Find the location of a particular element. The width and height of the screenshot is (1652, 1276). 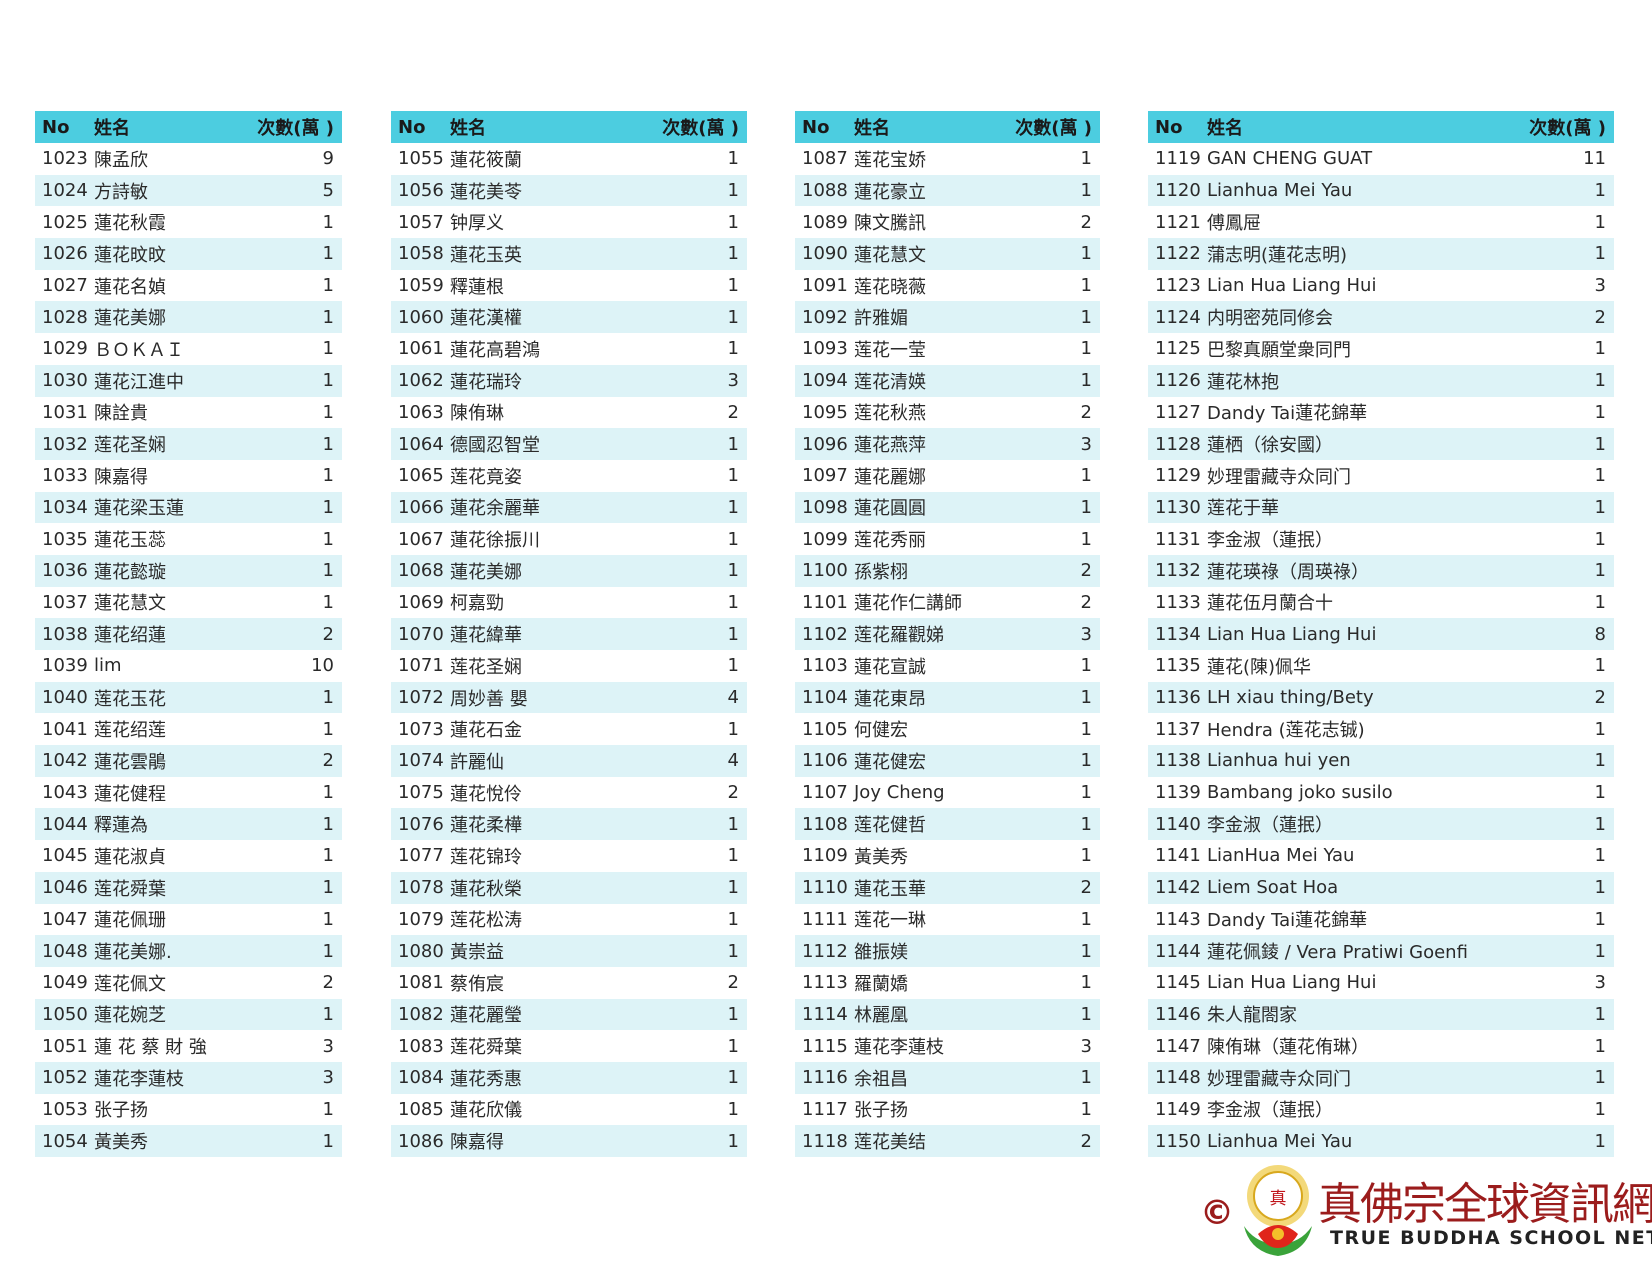

table-row: 1147 陳侑琳（蓮花侑琳） 1 is located at coordinates (1381, 1046).